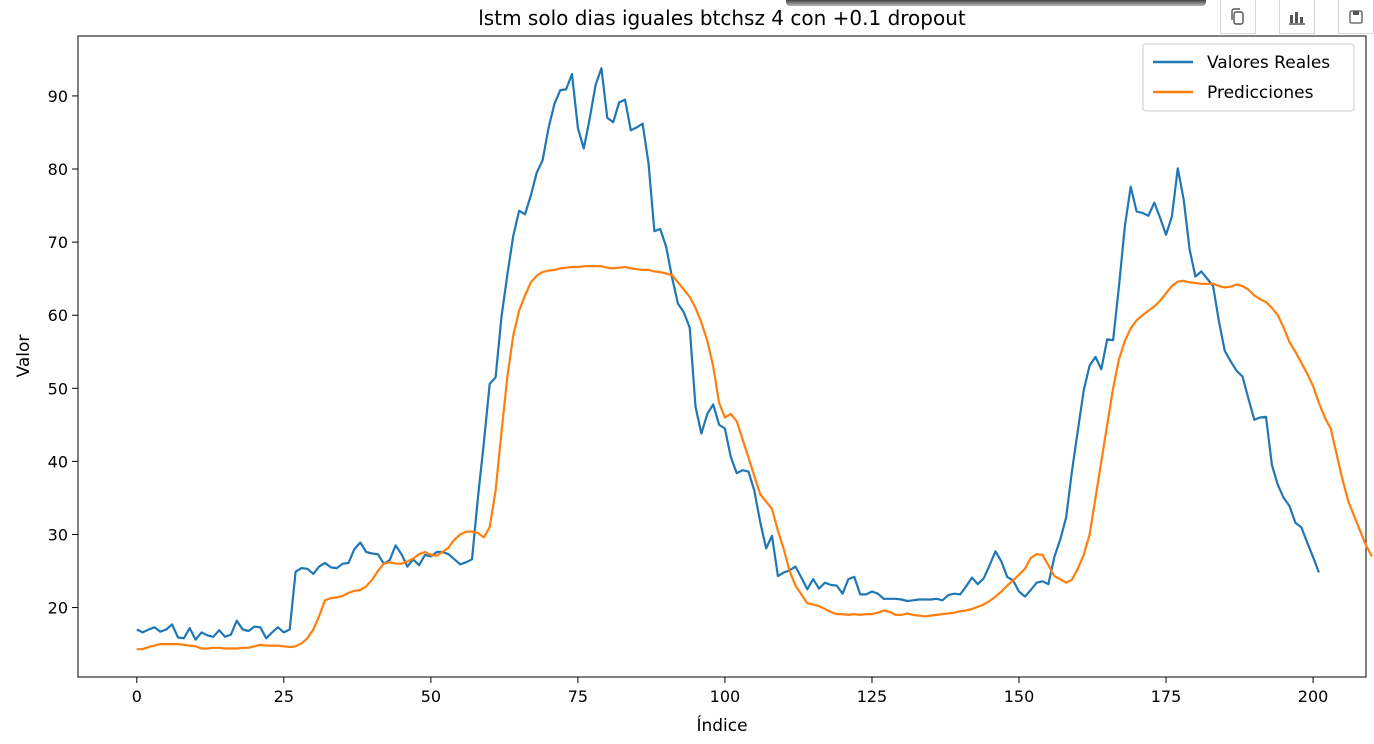 This screenshot has width=1374, height=744. I want to click on legend-box, so click(1248, 77).